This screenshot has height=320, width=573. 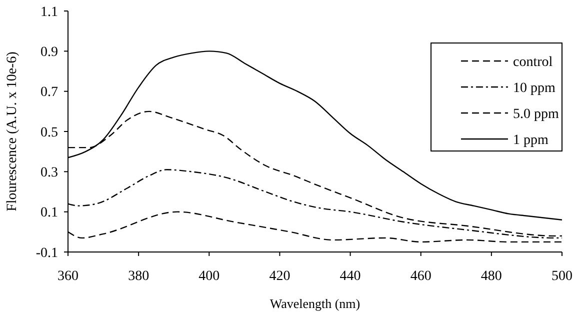 What do you see at coordinates (533, 62) in the screenshot?
I see `legend-label: control` at bounding box center [533, 62].